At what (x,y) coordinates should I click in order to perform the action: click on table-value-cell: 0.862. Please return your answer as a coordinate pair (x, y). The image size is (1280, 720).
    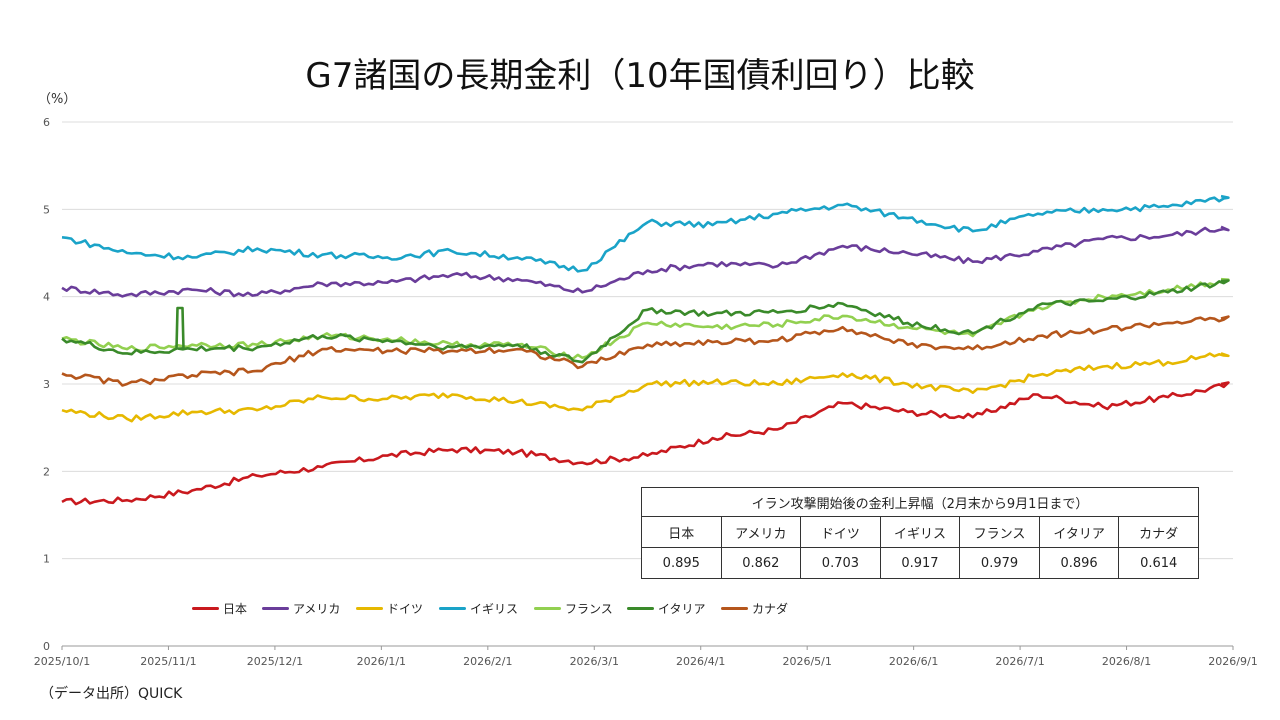
    Looking at the image, I should click on (761, 563).